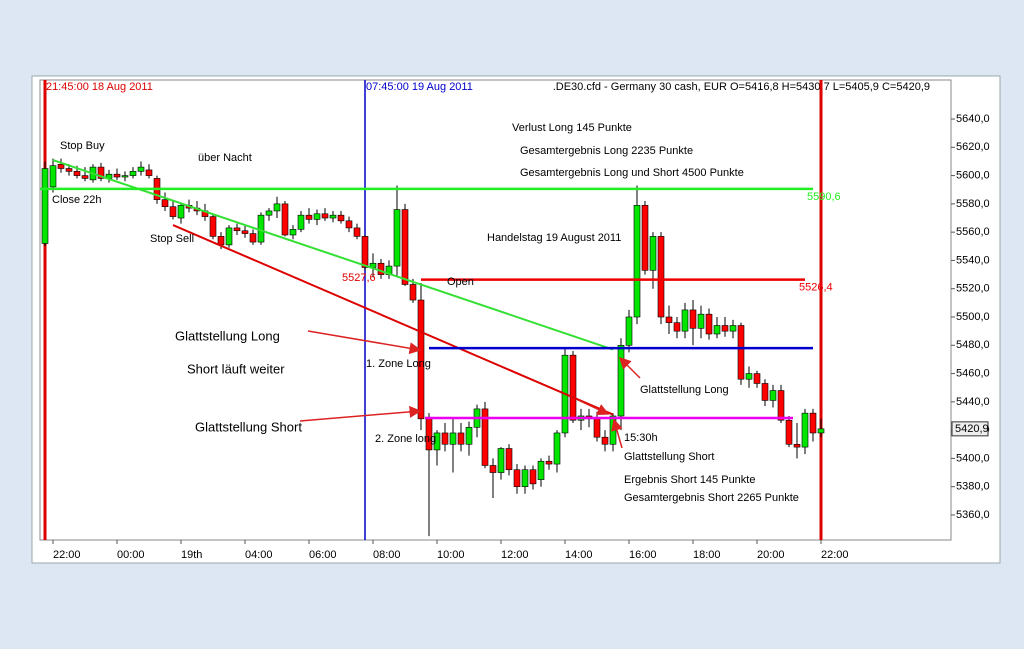  I want to click on annotation: Verlust Long 145 Punkte, so click(572, 128).